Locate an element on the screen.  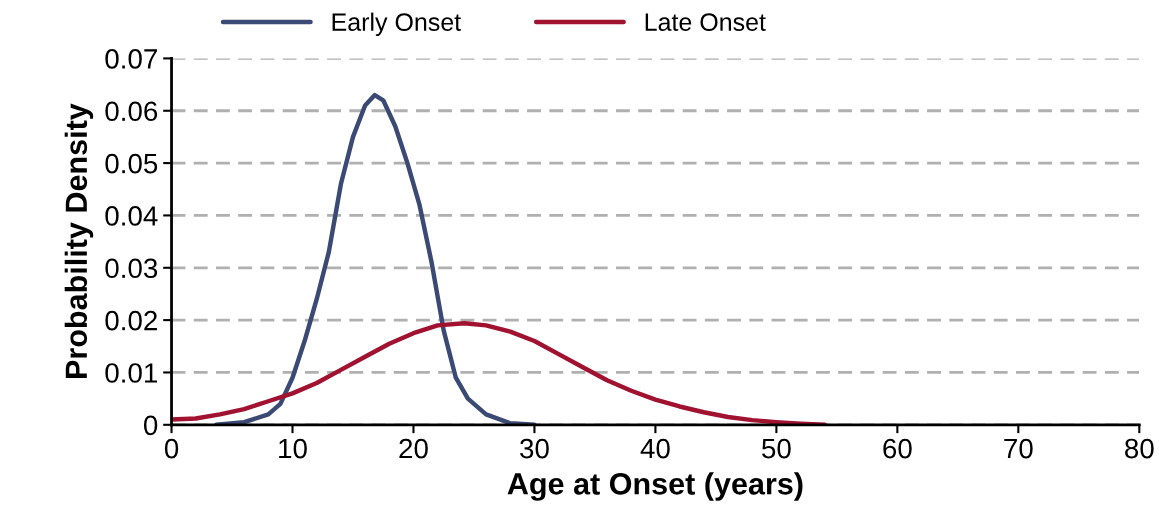
x-tick-label: 80 is located at coordinates (1139, 448).